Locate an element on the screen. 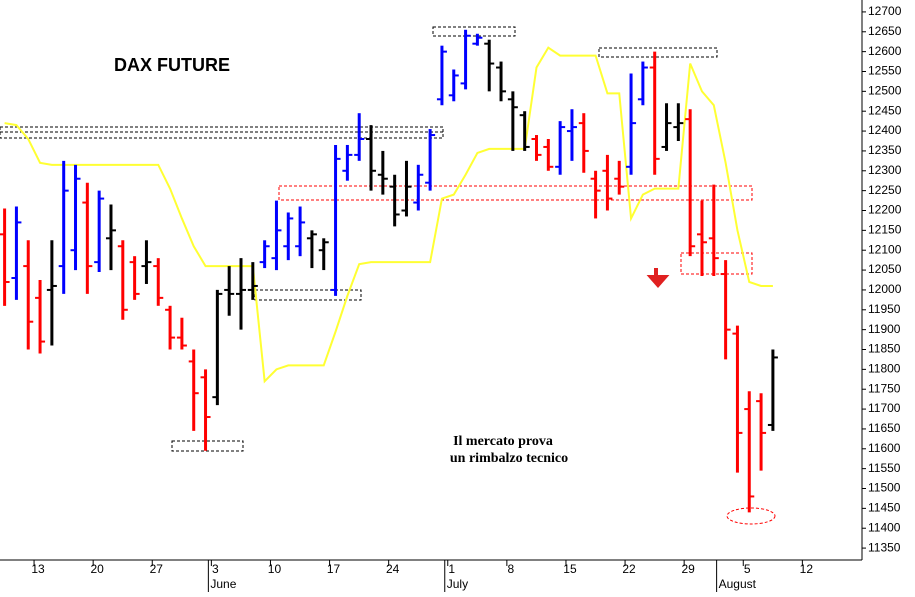 The image size is (915, 597). x-tick-label: 5 is located at coordinates (747, 569).